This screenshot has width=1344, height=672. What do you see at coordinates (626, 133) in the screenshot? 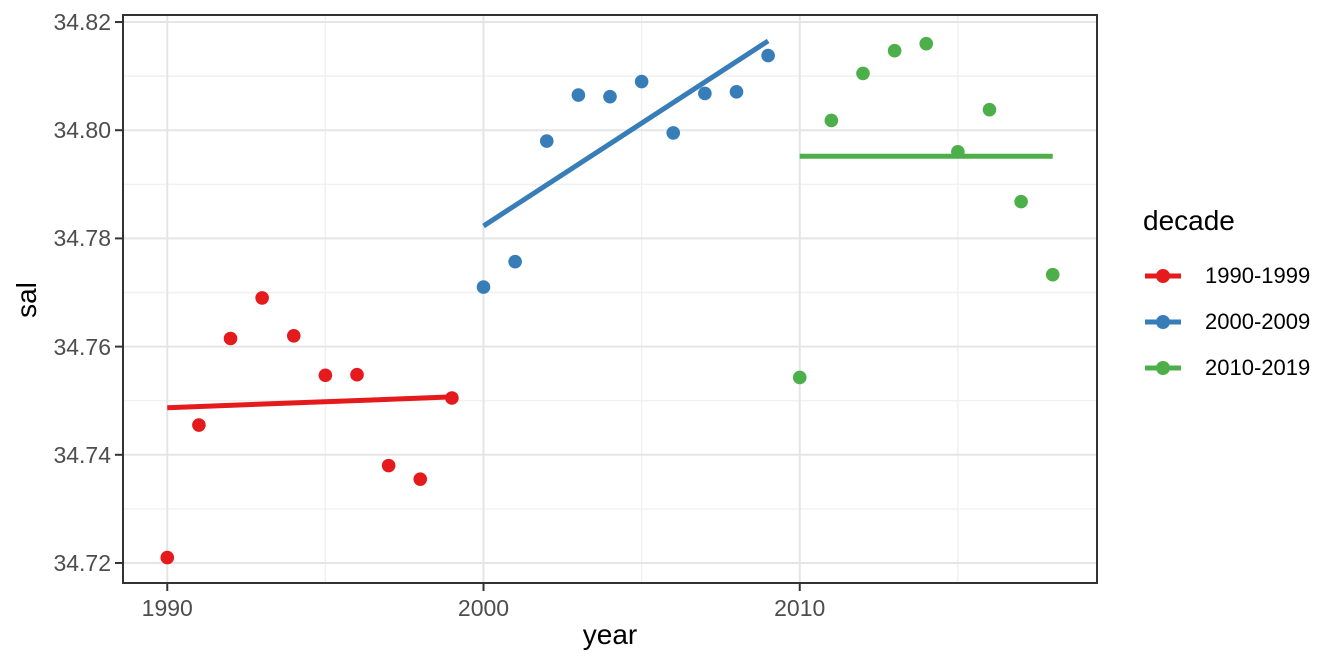
I see `trend-line-2000-2009` at bounding box center [626, 133].